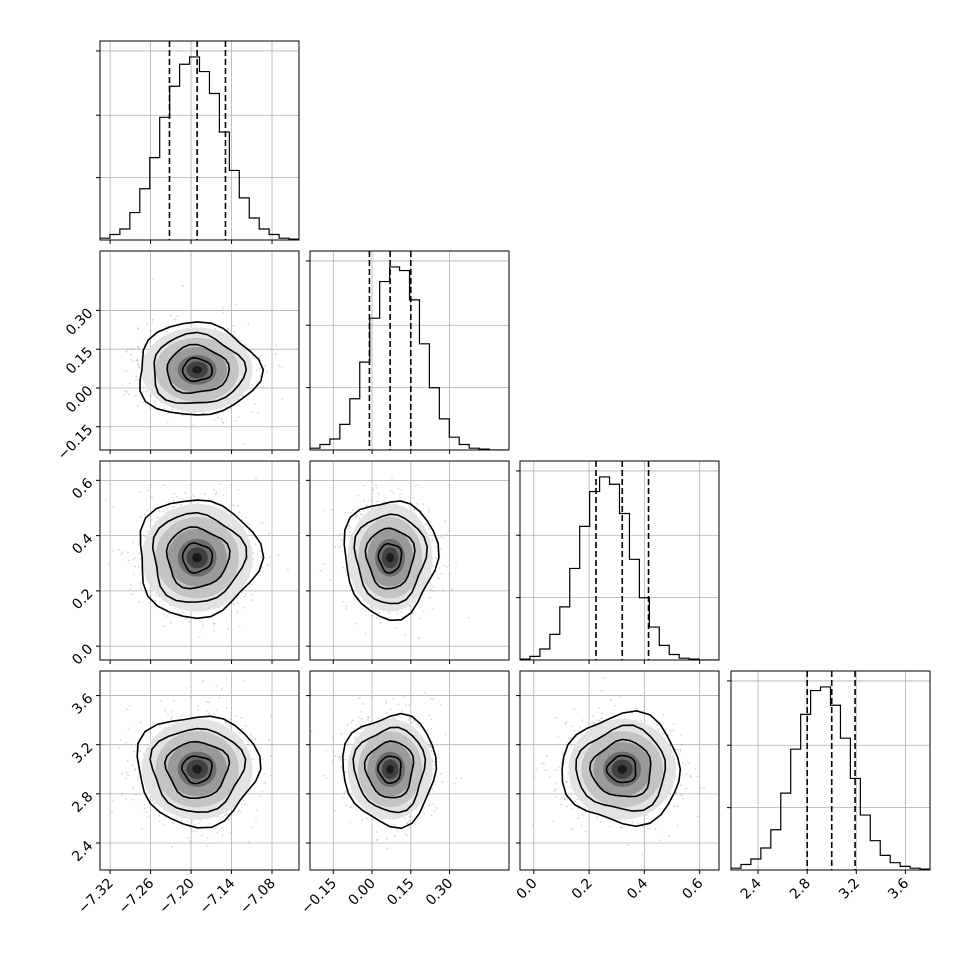  Describe the element at coordinates (82, 544) in the screenshot. I see `y-tick-label: 0.4` at that location.